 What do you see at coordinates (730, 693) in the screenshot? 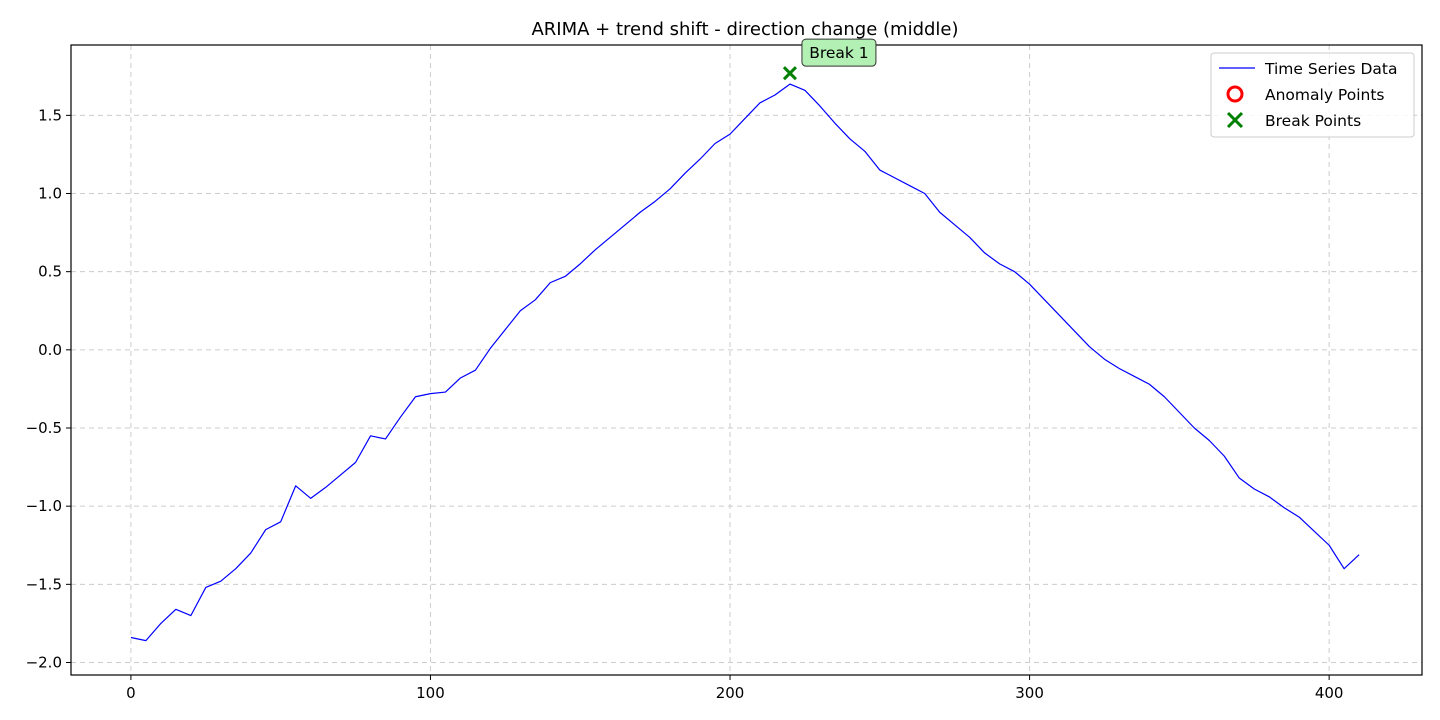
I see `x-tick-label: 200` at bounding box center [730, 693].